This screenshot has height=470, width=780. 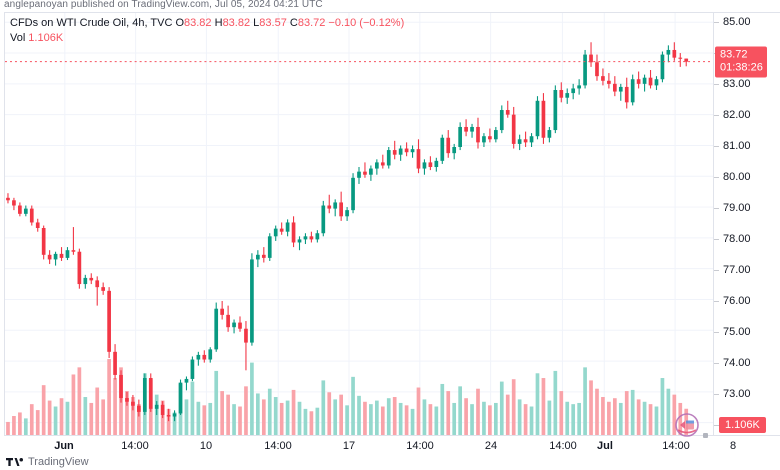 What do you see at coordinates (737, 362) in the screenshot?
I see `price-axis-tick-label: 74.00` at bounding box center [737, 362].